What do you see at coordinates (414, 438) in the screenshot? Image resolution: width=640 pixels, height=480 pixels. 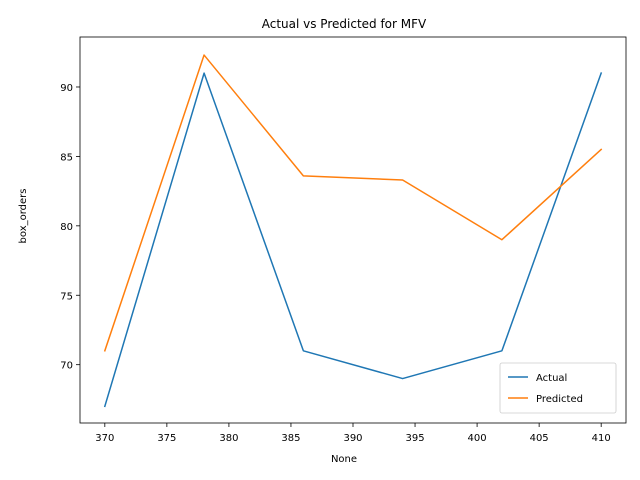 I see `x-tick-label: 395` at bounding box center [414, 438].